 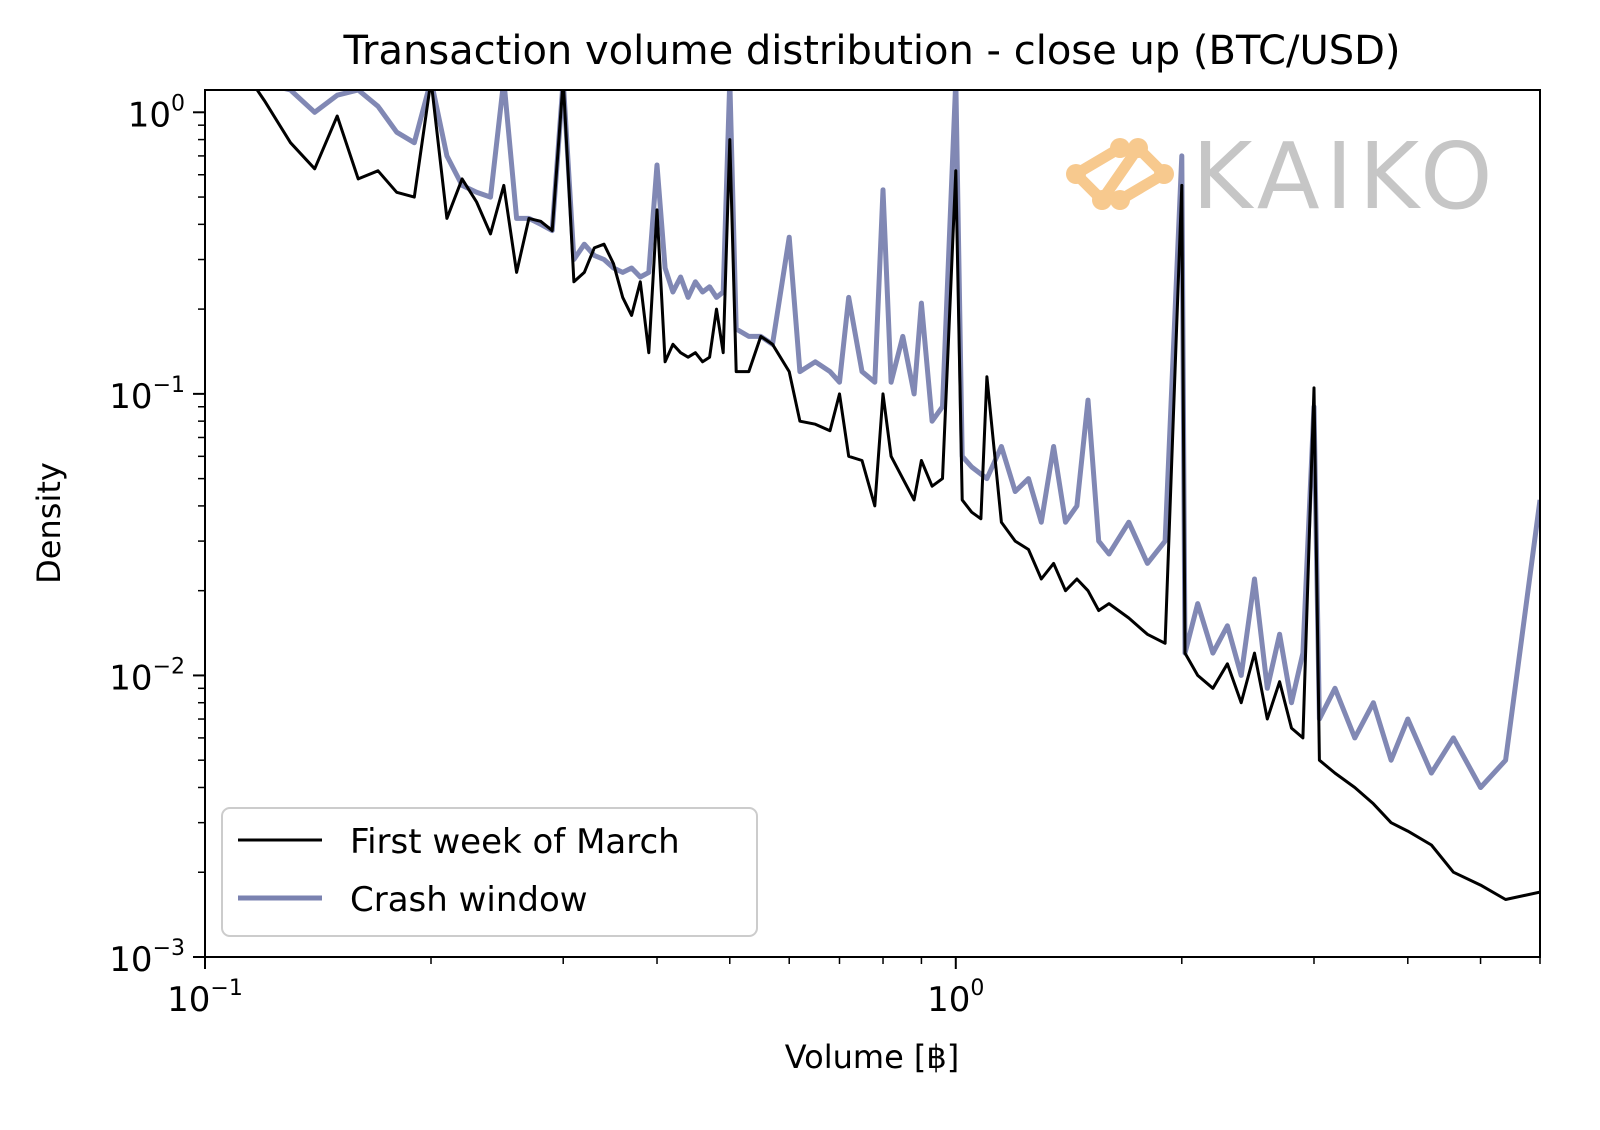 I want to click on legend-box, so click(x=489, y=872).